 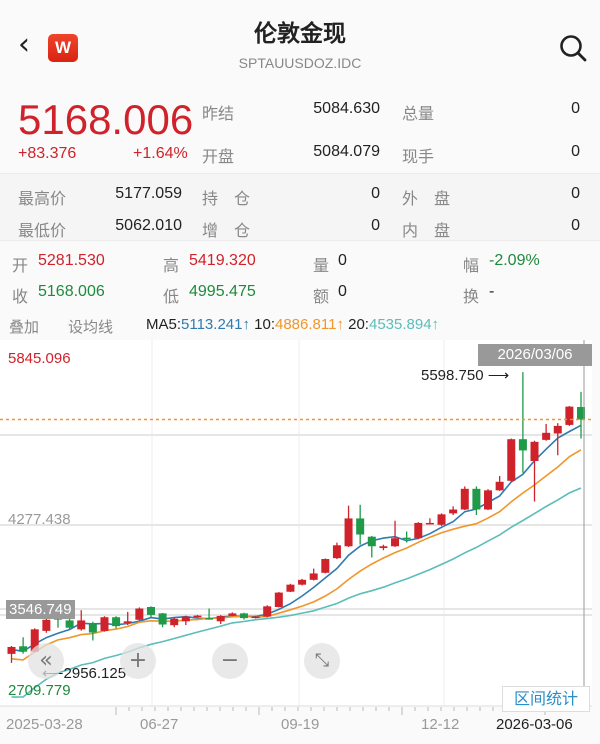 What do you see at coordinates (346, 151) in the screenshot?
I see `open-value: 5084.079` at bounding box center [346, 151].